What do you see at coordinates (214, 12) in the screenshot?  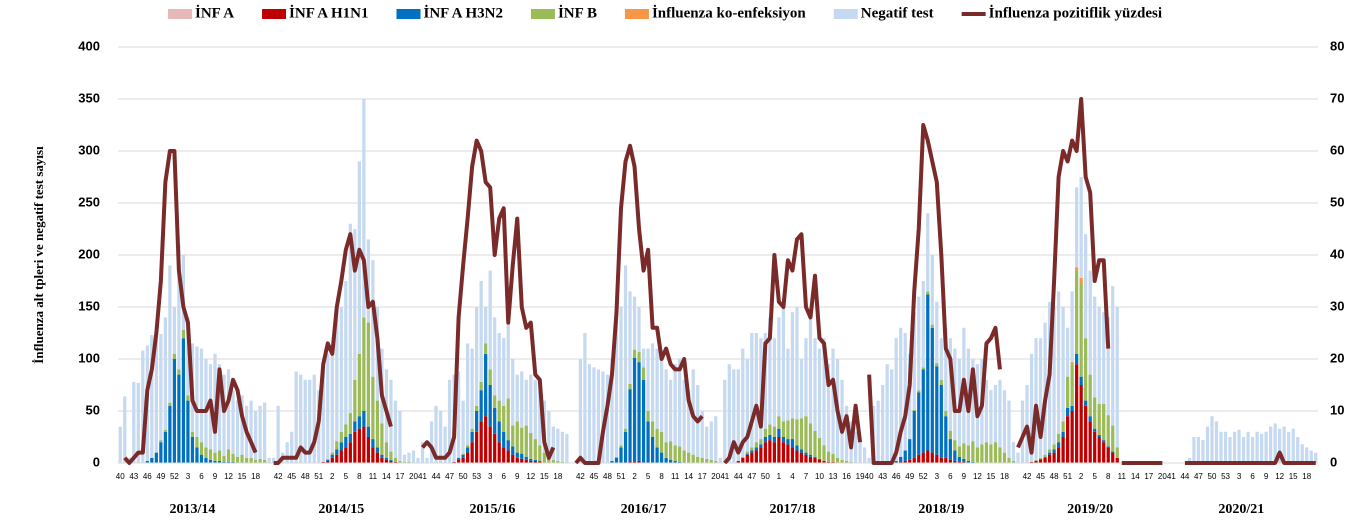 I see `legend-label: İNF A` at bounding box center [214, 12].